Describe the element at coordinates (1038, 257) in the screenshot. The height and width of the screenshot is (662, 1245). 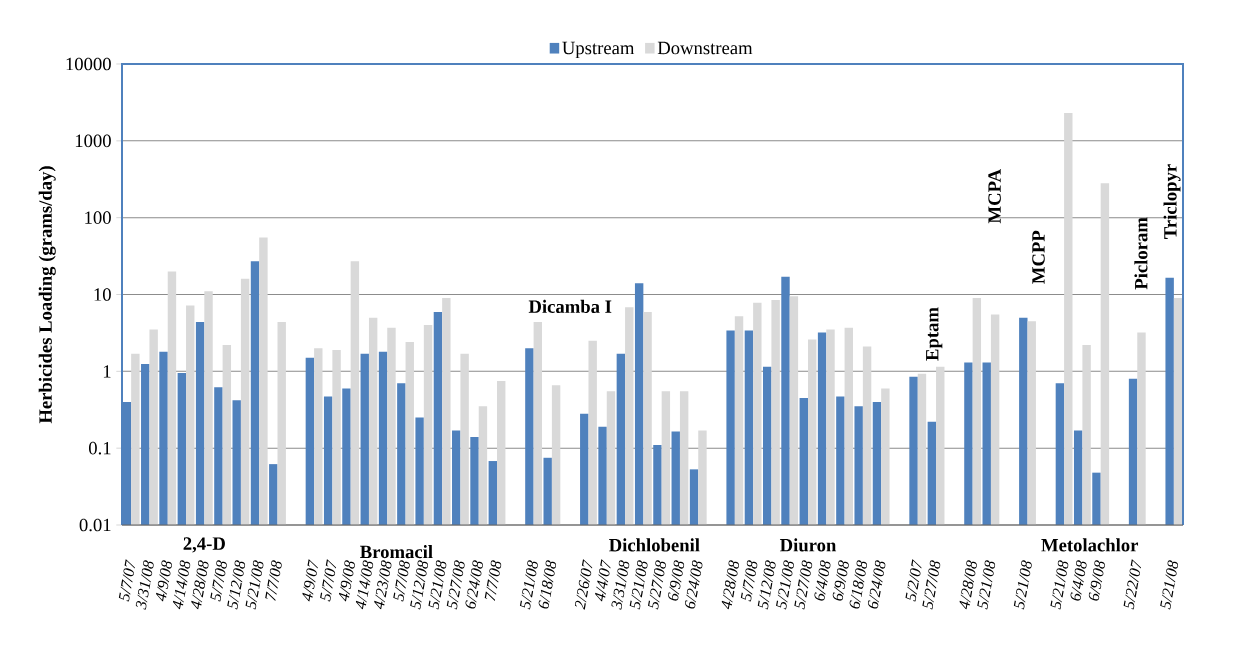
I see `annotation: MCPP` at that location.